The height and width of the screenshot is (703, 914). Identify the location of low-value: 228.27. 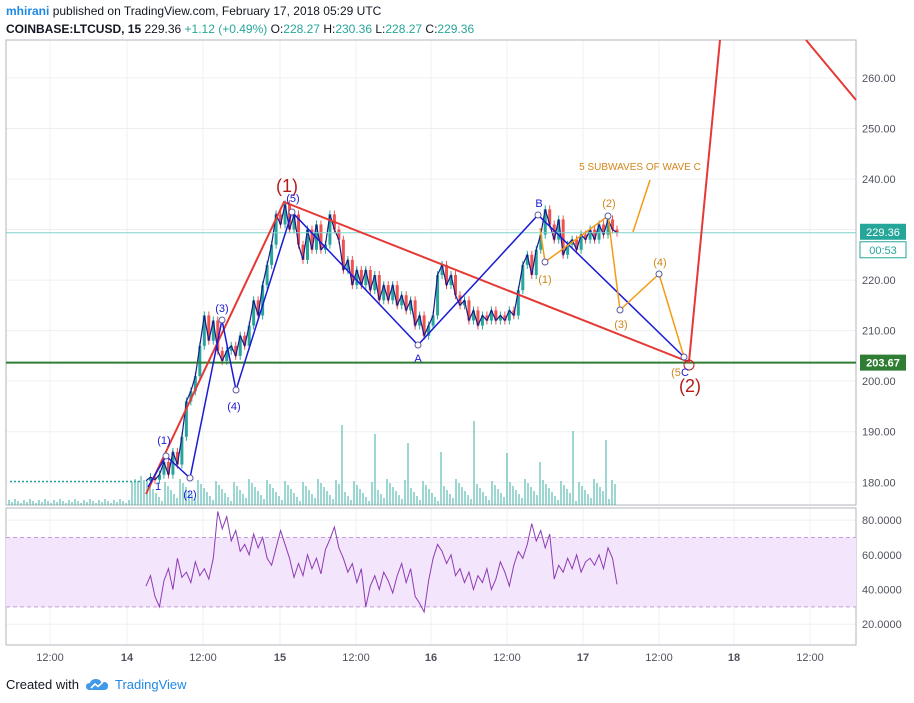
(404, 29).